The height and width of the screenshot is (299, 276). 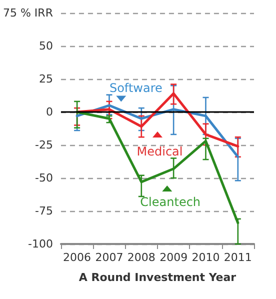 I want to click on y-tick-label: 75 % IRR, so click(x=28, y=13).